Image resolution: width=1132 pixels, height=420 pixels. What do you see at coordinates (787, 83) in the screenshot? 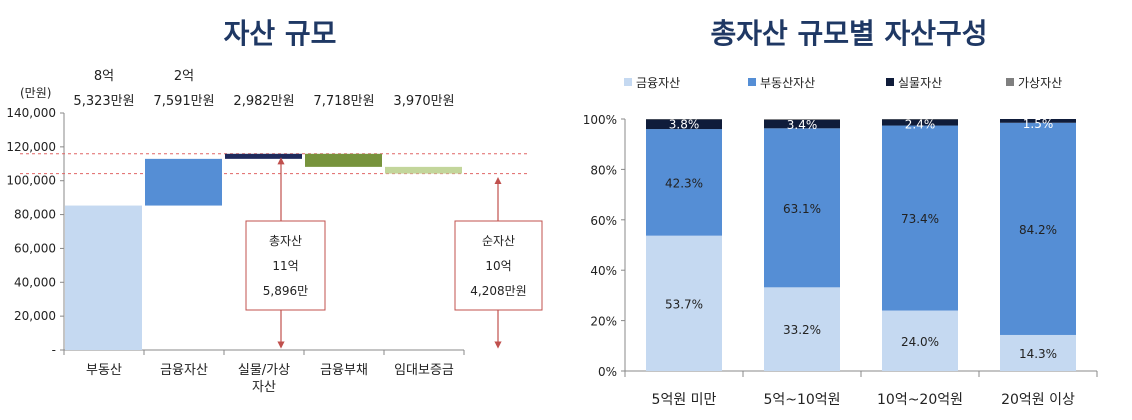
I see `legend-label: 부동산자산` at bounding box center [787, 83].